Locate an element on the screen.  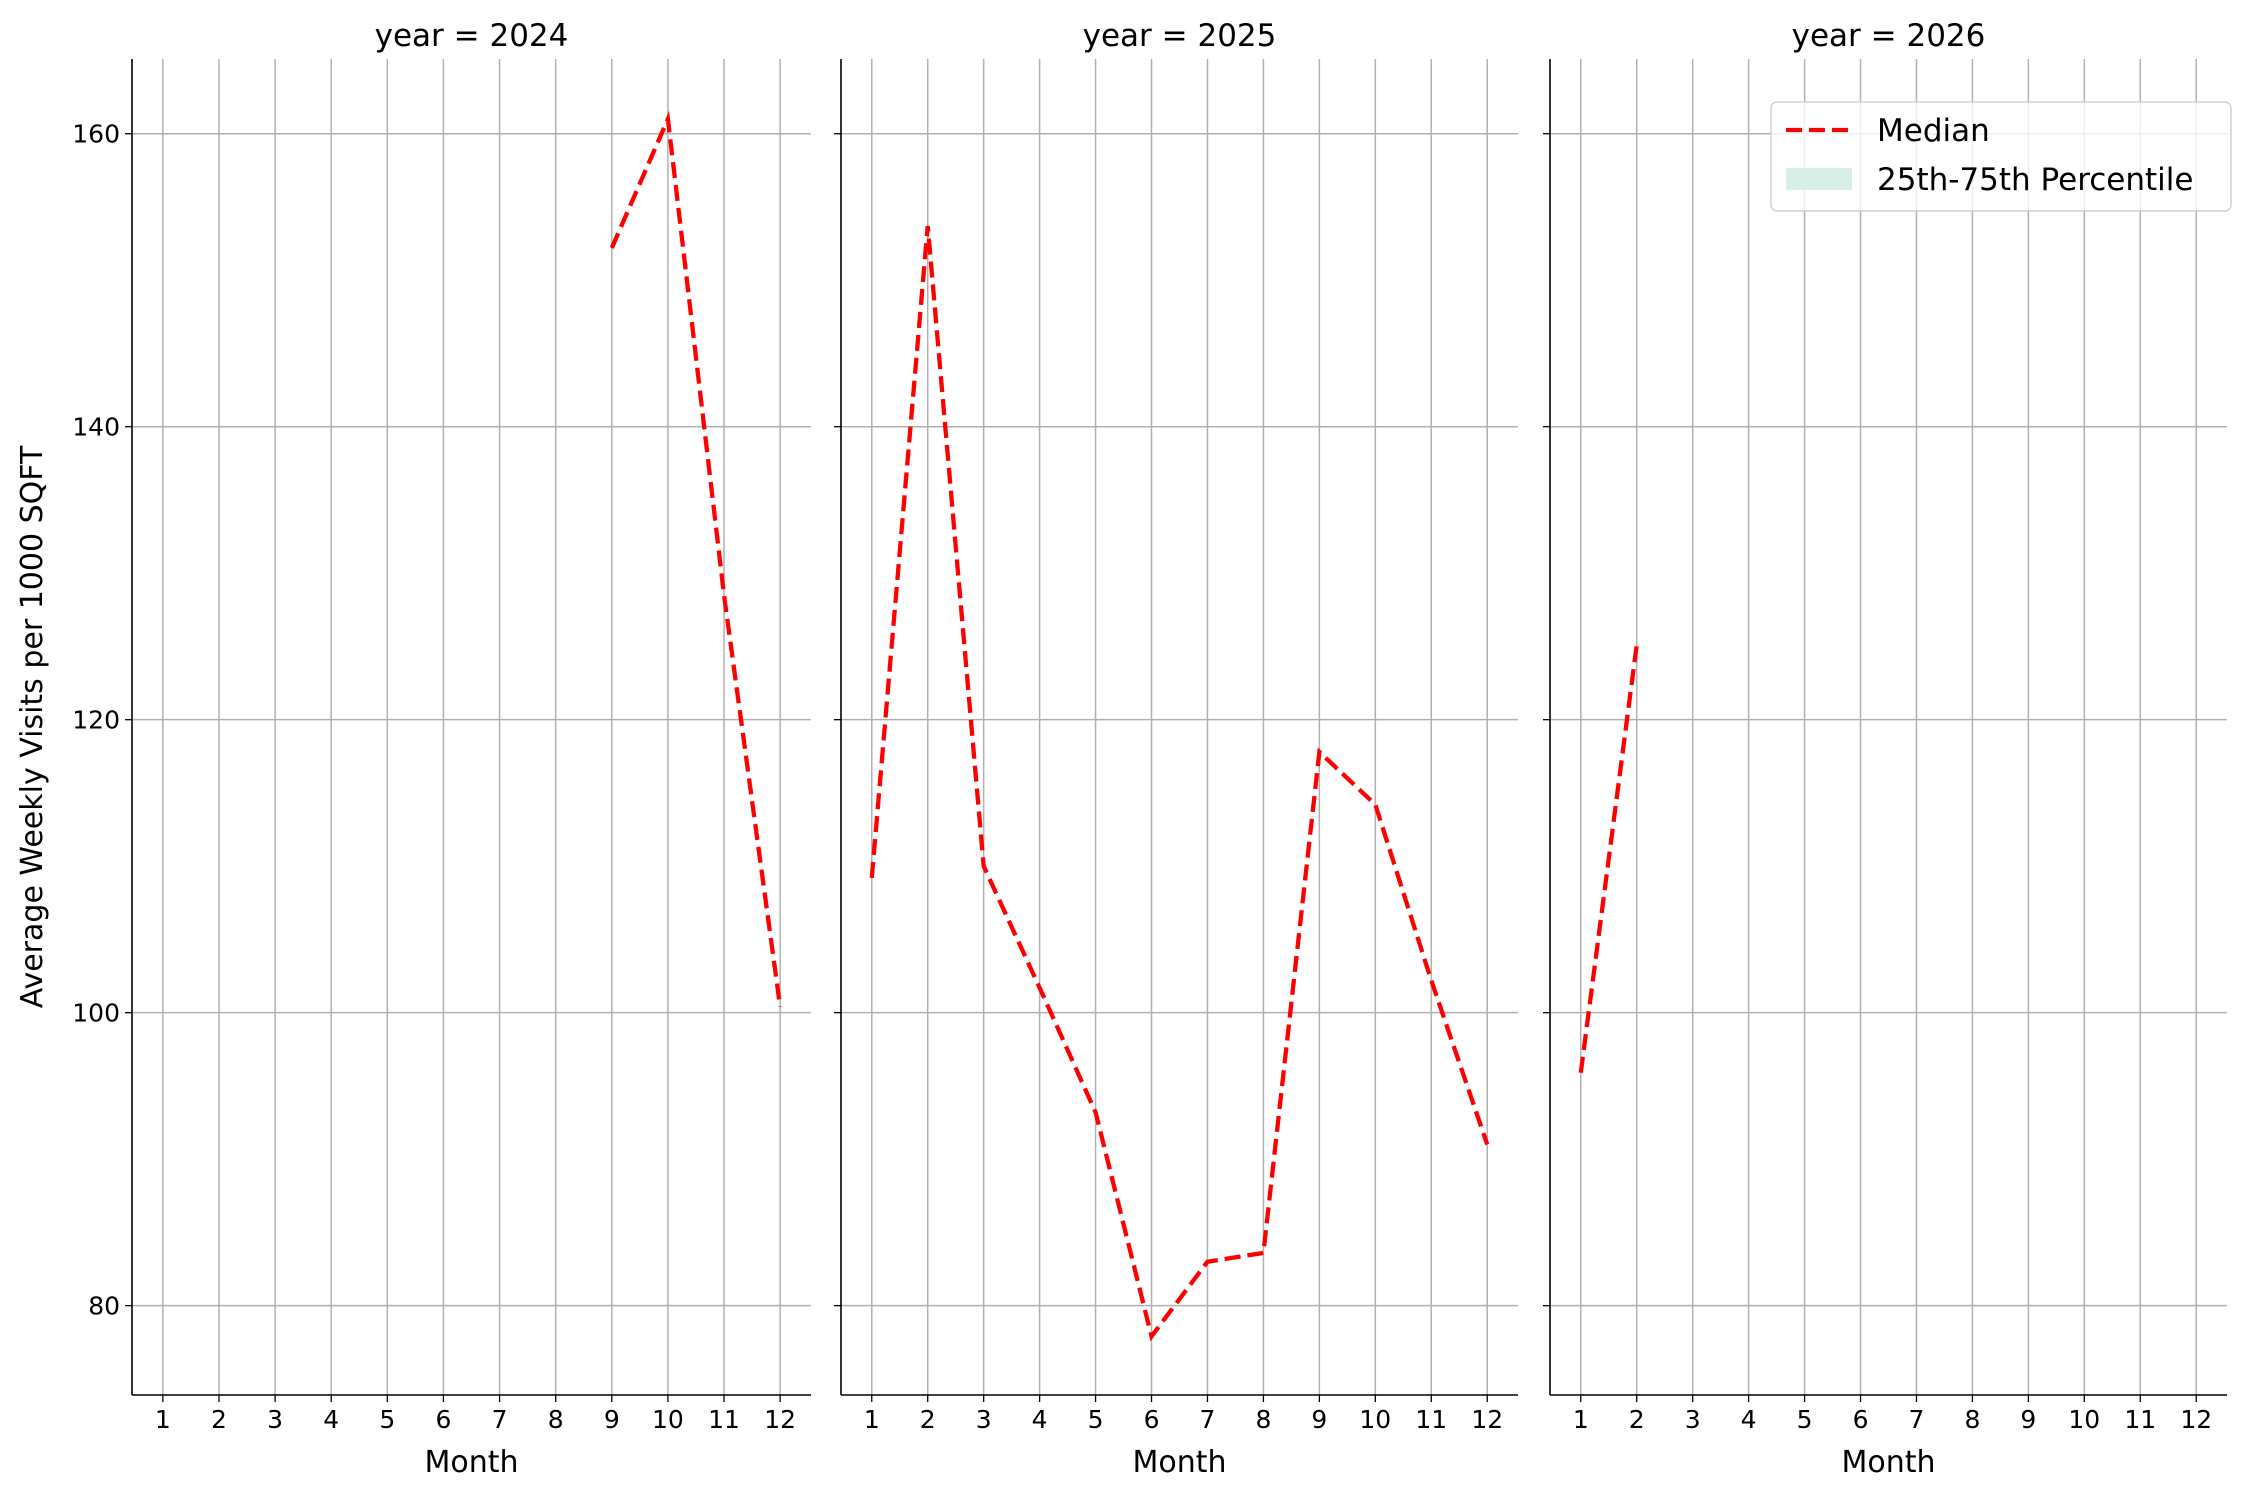
legend-label-median: Median is located at coordinates (1933, 131).